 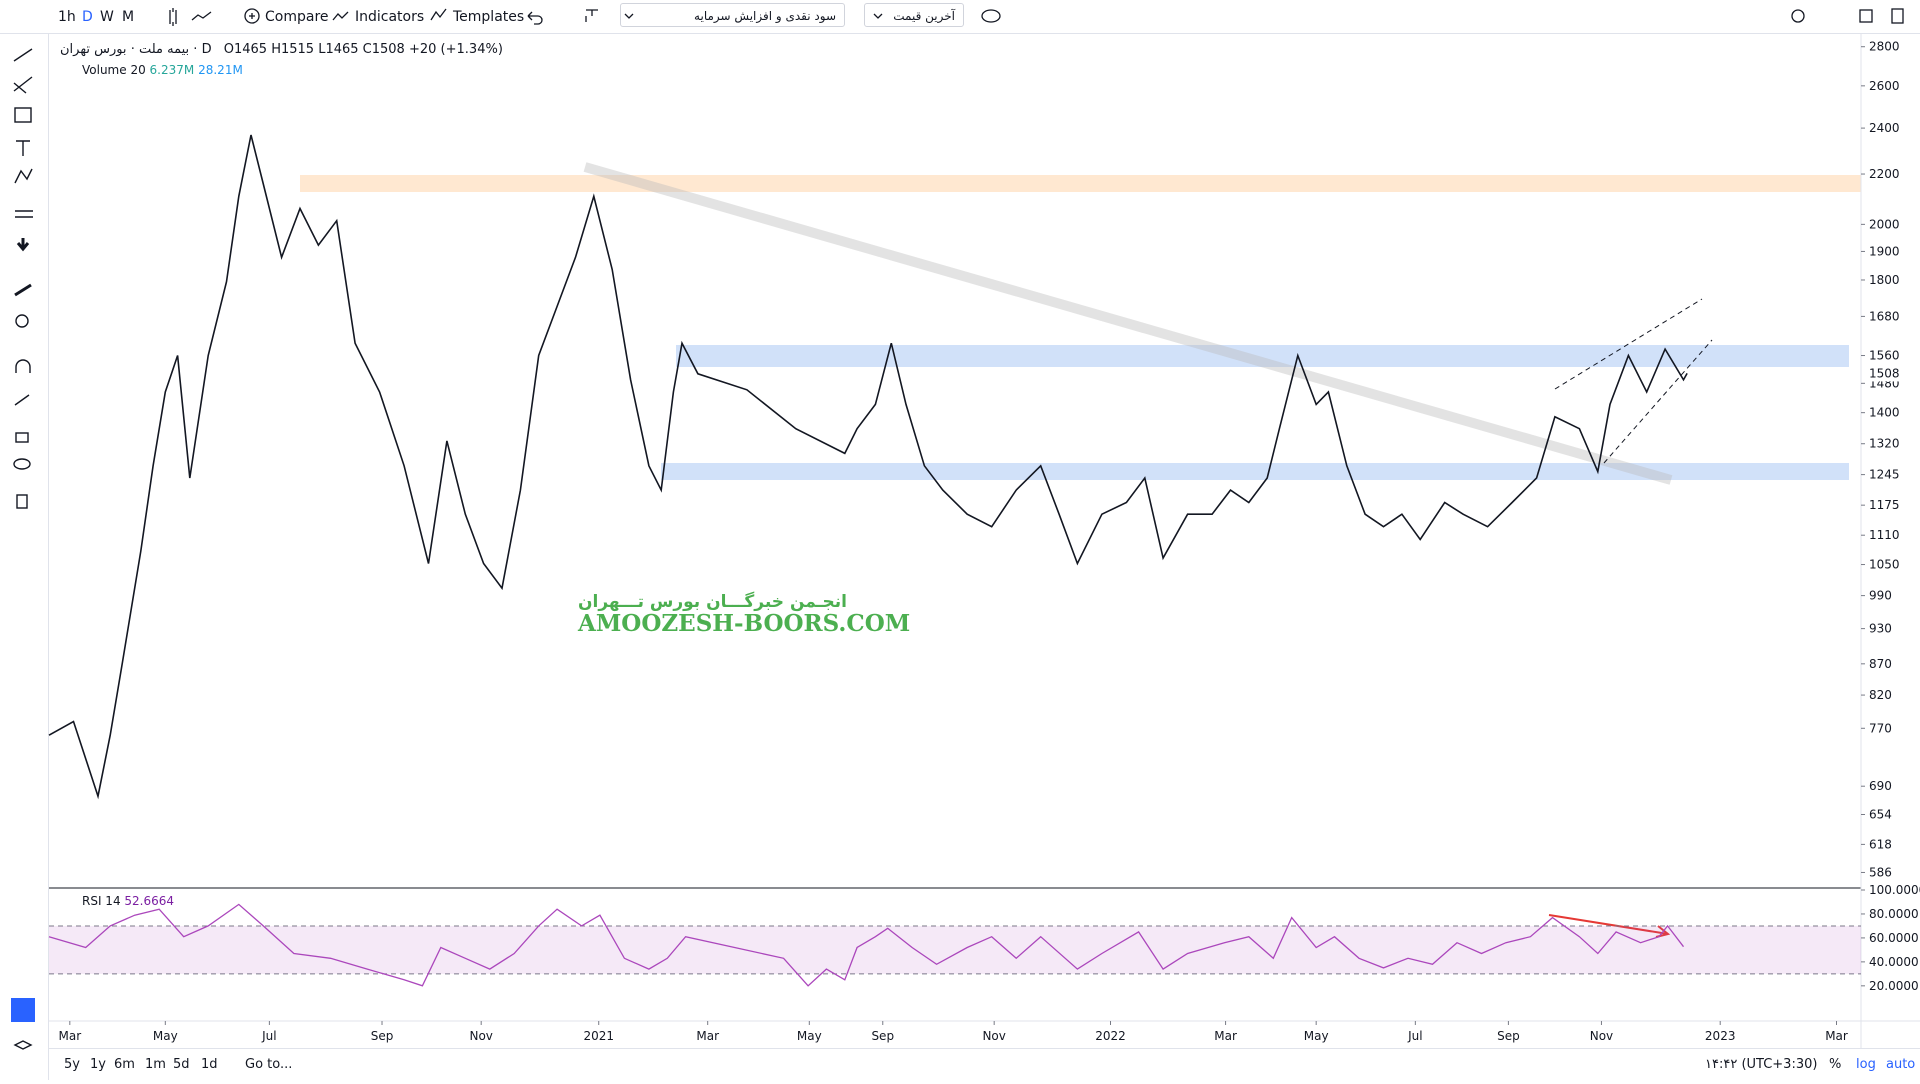 What do you see at coordinates (340, 16) in the screenshot?
I see `indicators-icon` at bounding box center [340, 16].